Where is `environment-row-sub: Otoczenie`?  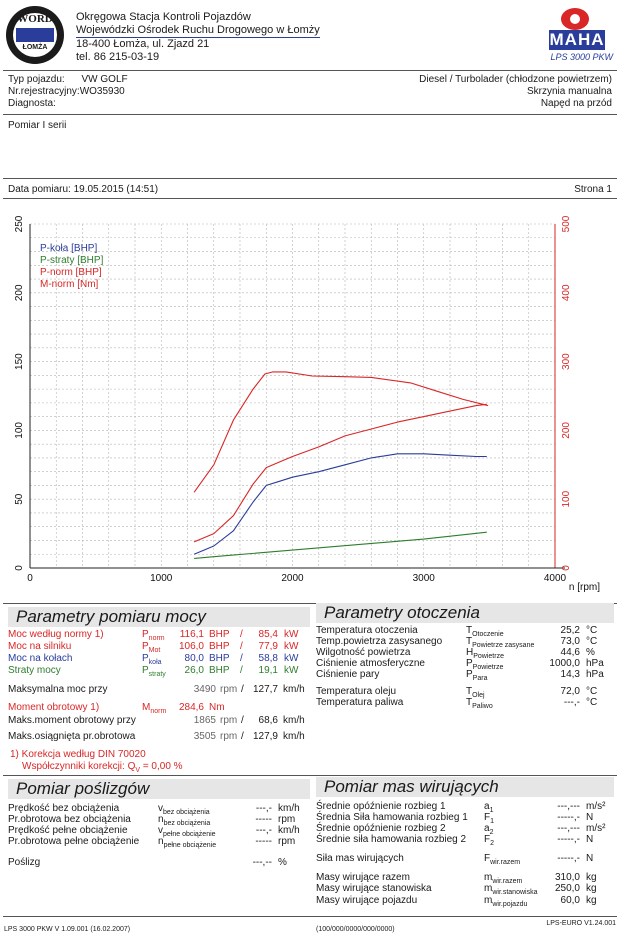
environment-row-sub: Otoczenie is located at coordinates (488, 634).